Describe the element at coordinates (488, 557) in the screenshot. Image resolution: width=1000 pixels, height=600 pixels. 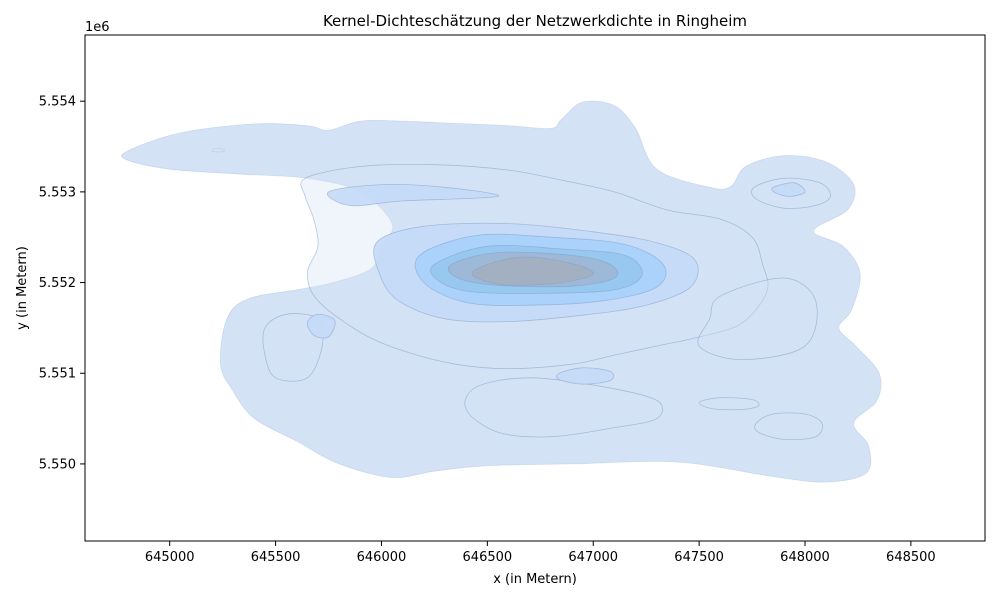
I see `x-tick-label: 646500` at that location.